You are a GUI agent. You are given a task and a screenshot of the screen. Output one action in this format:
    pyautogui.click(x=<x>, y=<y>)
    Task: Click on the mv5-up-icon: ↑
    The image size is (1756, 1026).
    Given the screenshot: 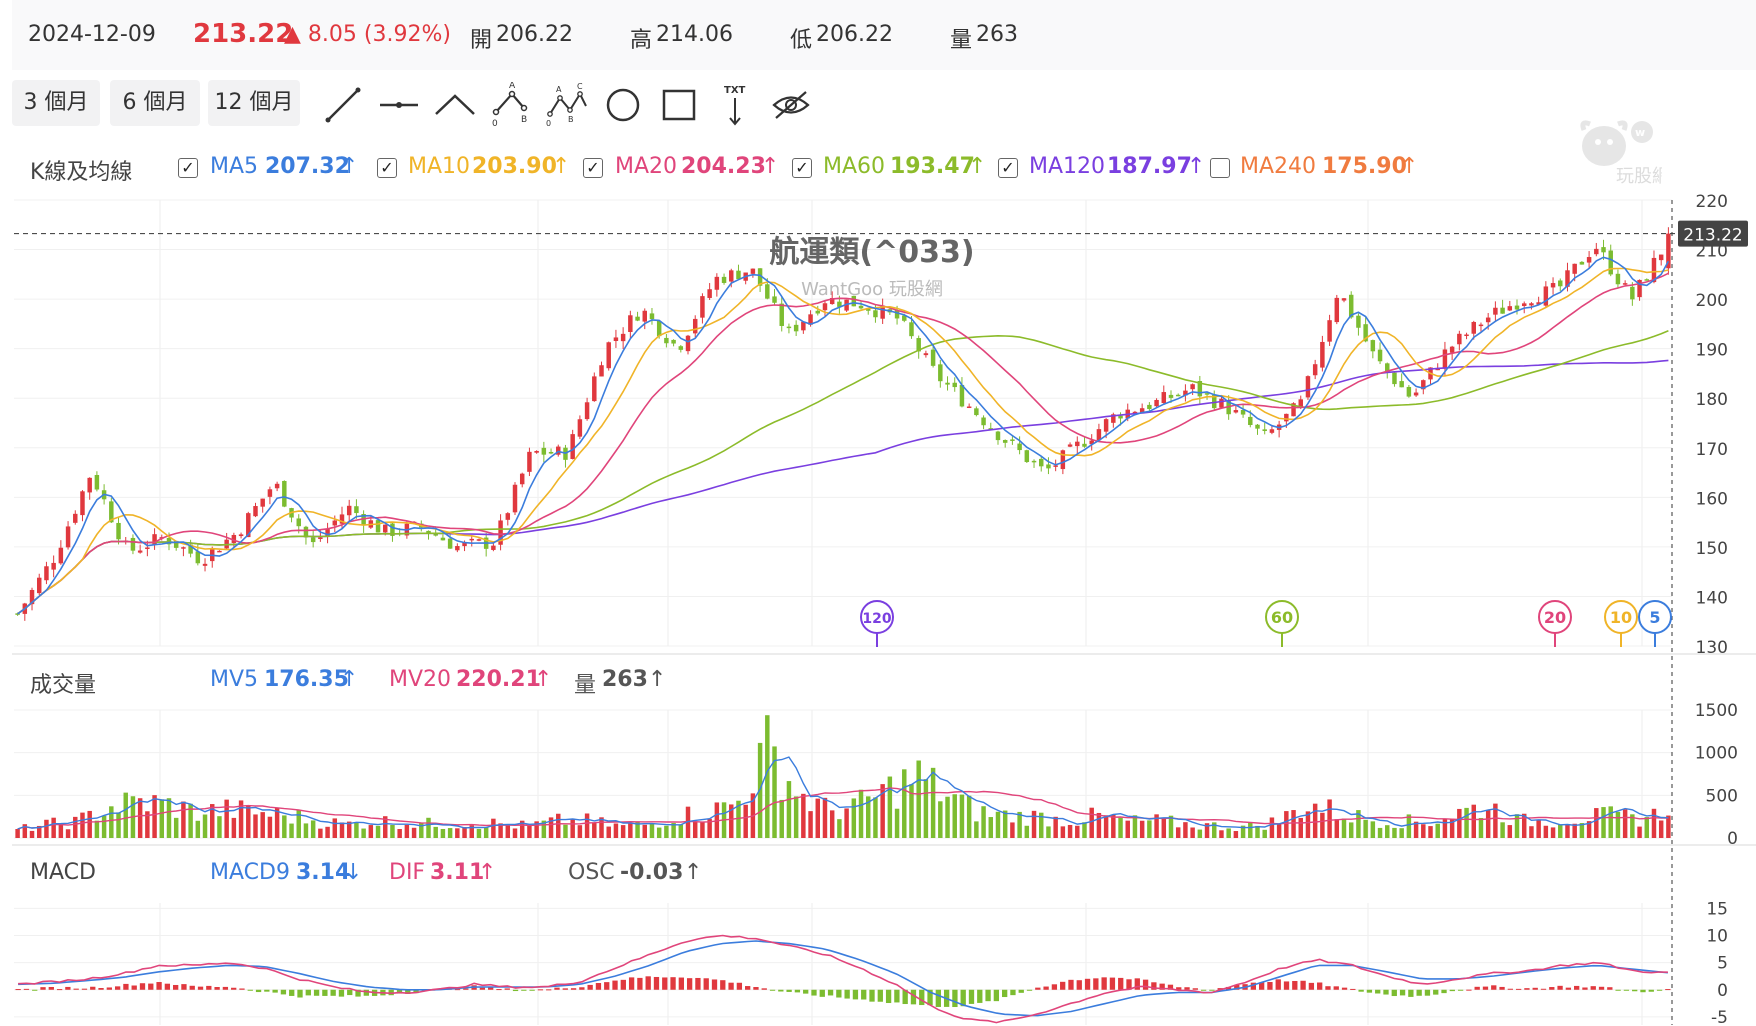 What is the action you would take?
    pyautogui.click(x=349, y=679)
    